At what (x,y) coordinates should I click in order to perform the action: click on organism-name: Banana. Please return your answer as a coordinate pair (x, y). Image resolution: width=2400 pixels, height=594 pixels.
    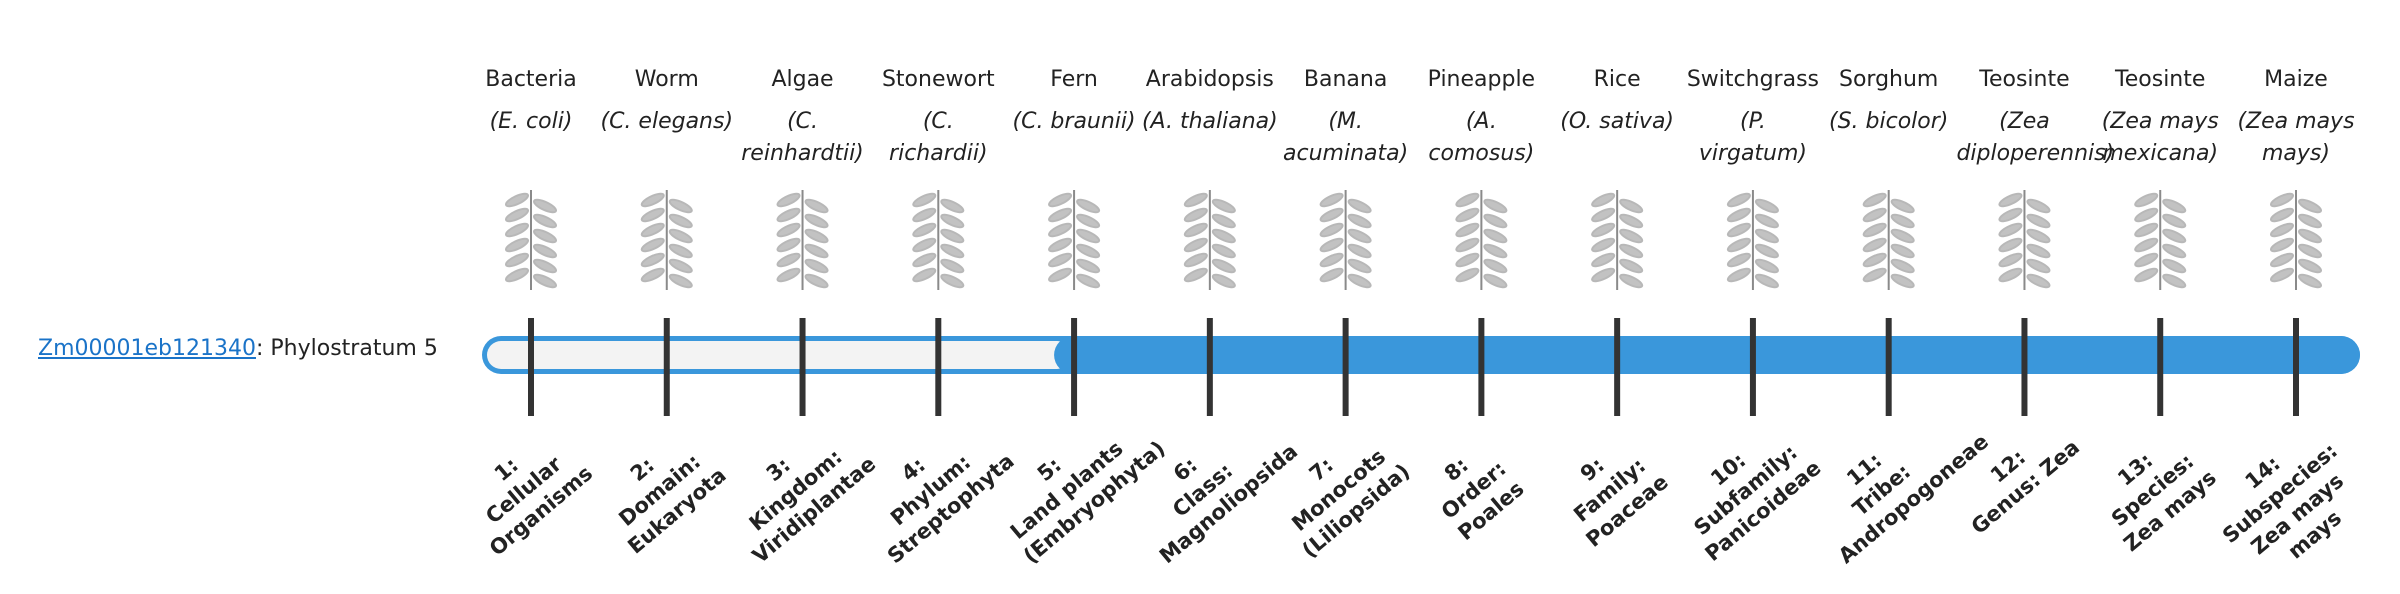
    Looking at the image, I should click on (1345, 79).